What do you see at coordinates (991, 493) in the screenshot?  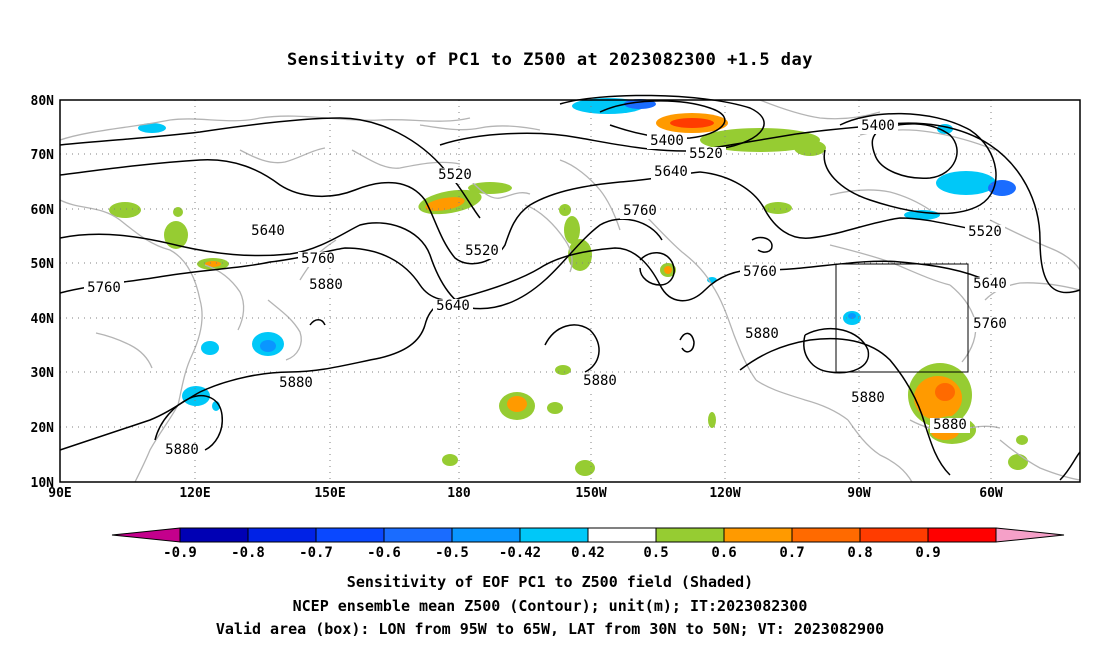 I see `lon-tick-label: 60W` at bounding box center [991, 493].